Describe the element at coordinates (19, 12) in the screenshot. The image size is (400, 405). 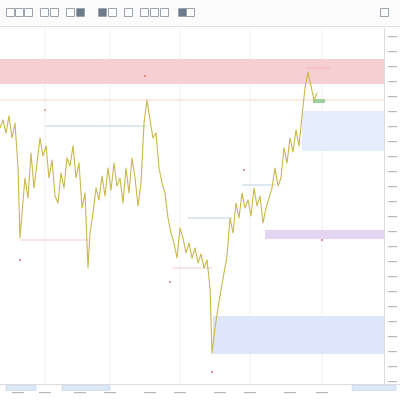
I see `crosshair-icon` at that location.